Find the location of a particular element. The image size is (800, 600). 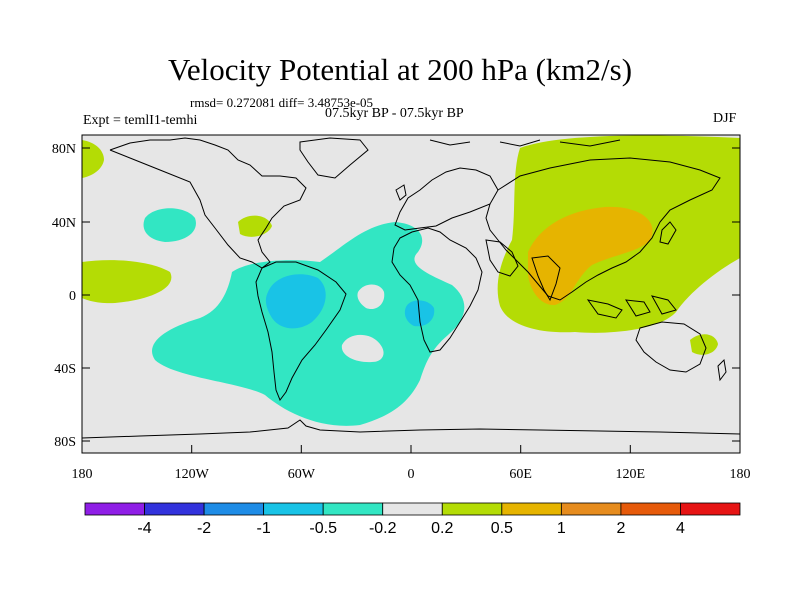

x-ticks is located at coordinates (411, 449).